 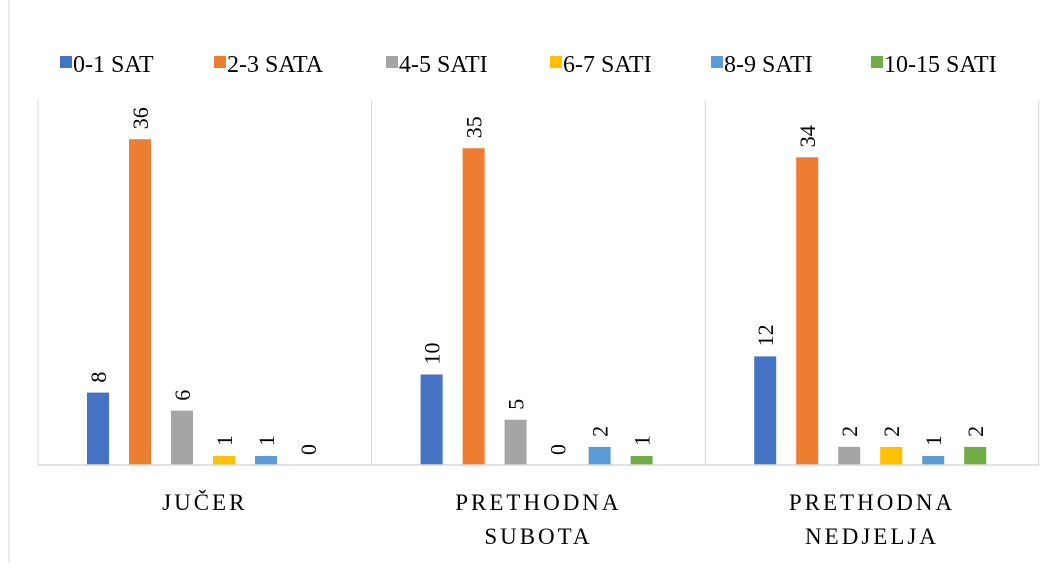 I want to click on legend-label: 4-5 SATI, so click(x=443, y=65).